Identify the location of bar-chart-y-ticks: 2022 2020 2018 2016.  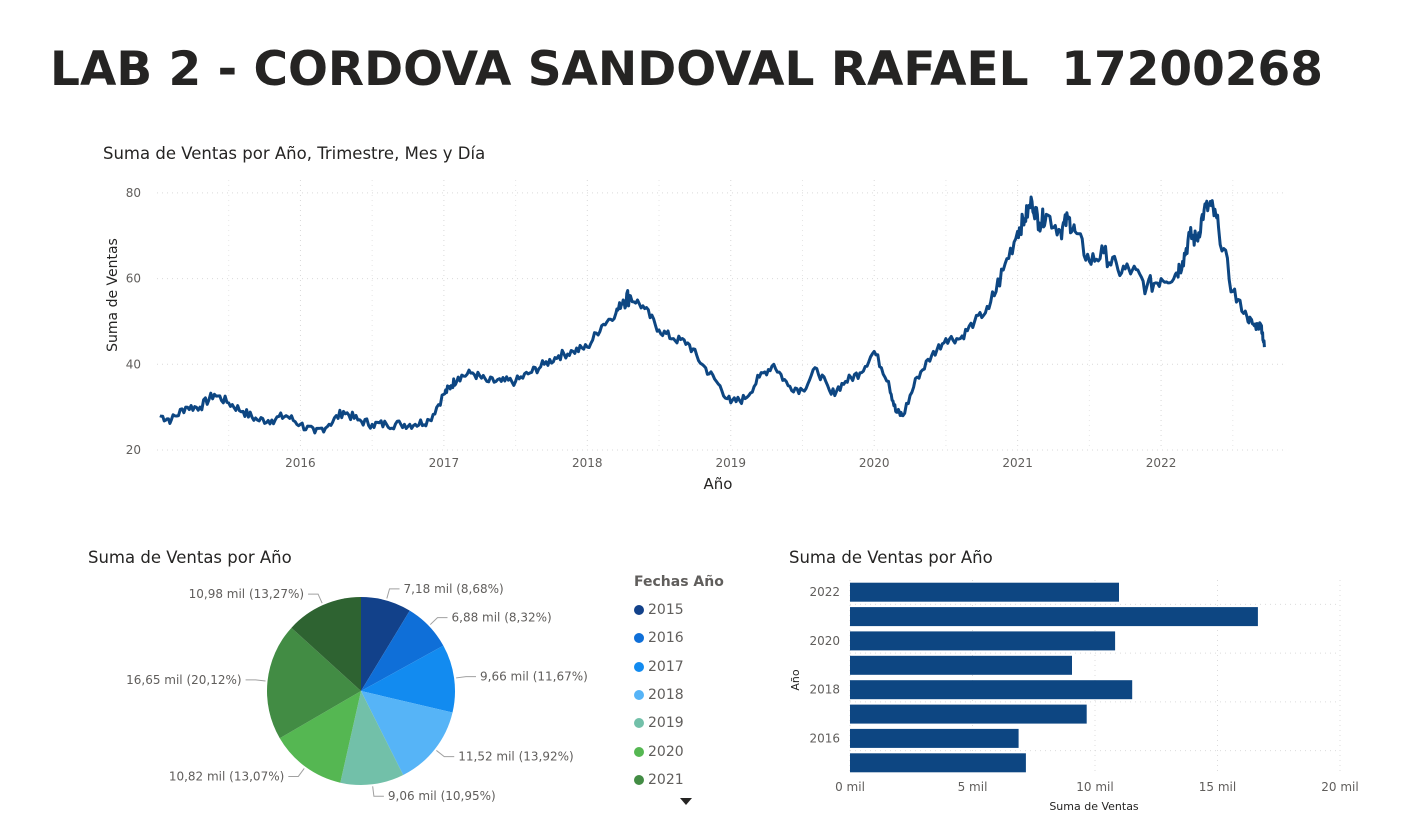
(824, 665).